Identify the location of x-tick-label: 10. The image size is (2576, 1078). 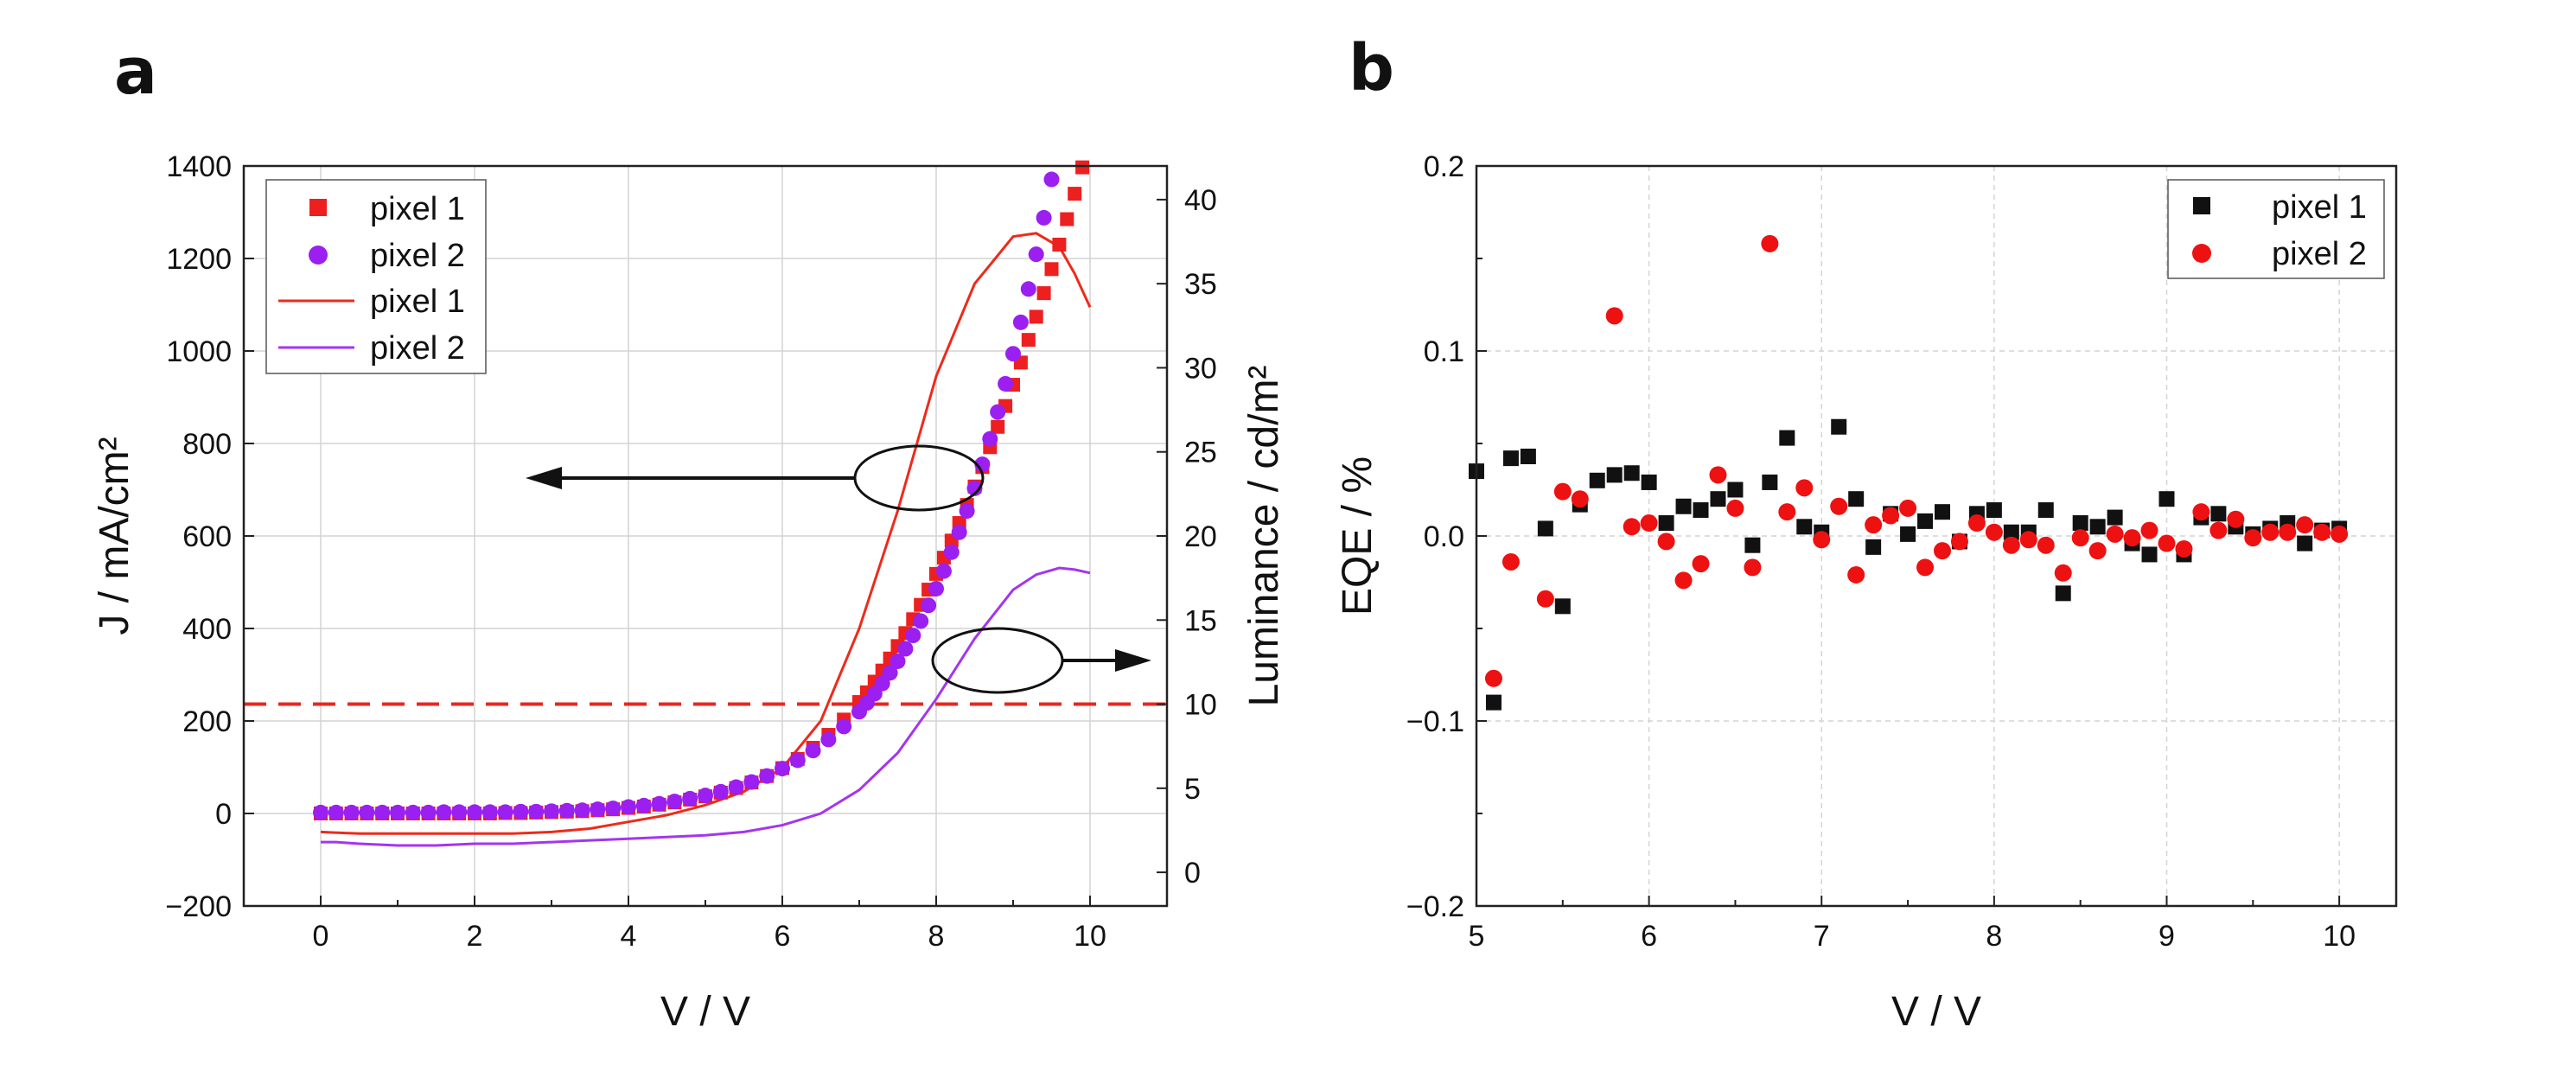
(2339, 936).